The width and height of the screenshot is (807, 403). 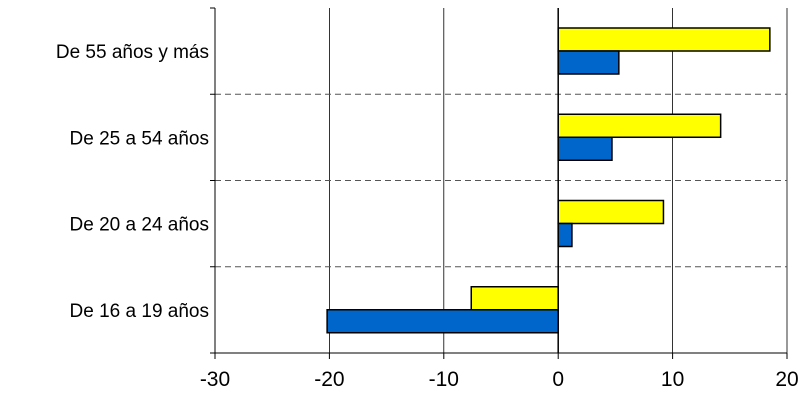 I want to click on x-tick-label: -20, so click(x=329, y=379).